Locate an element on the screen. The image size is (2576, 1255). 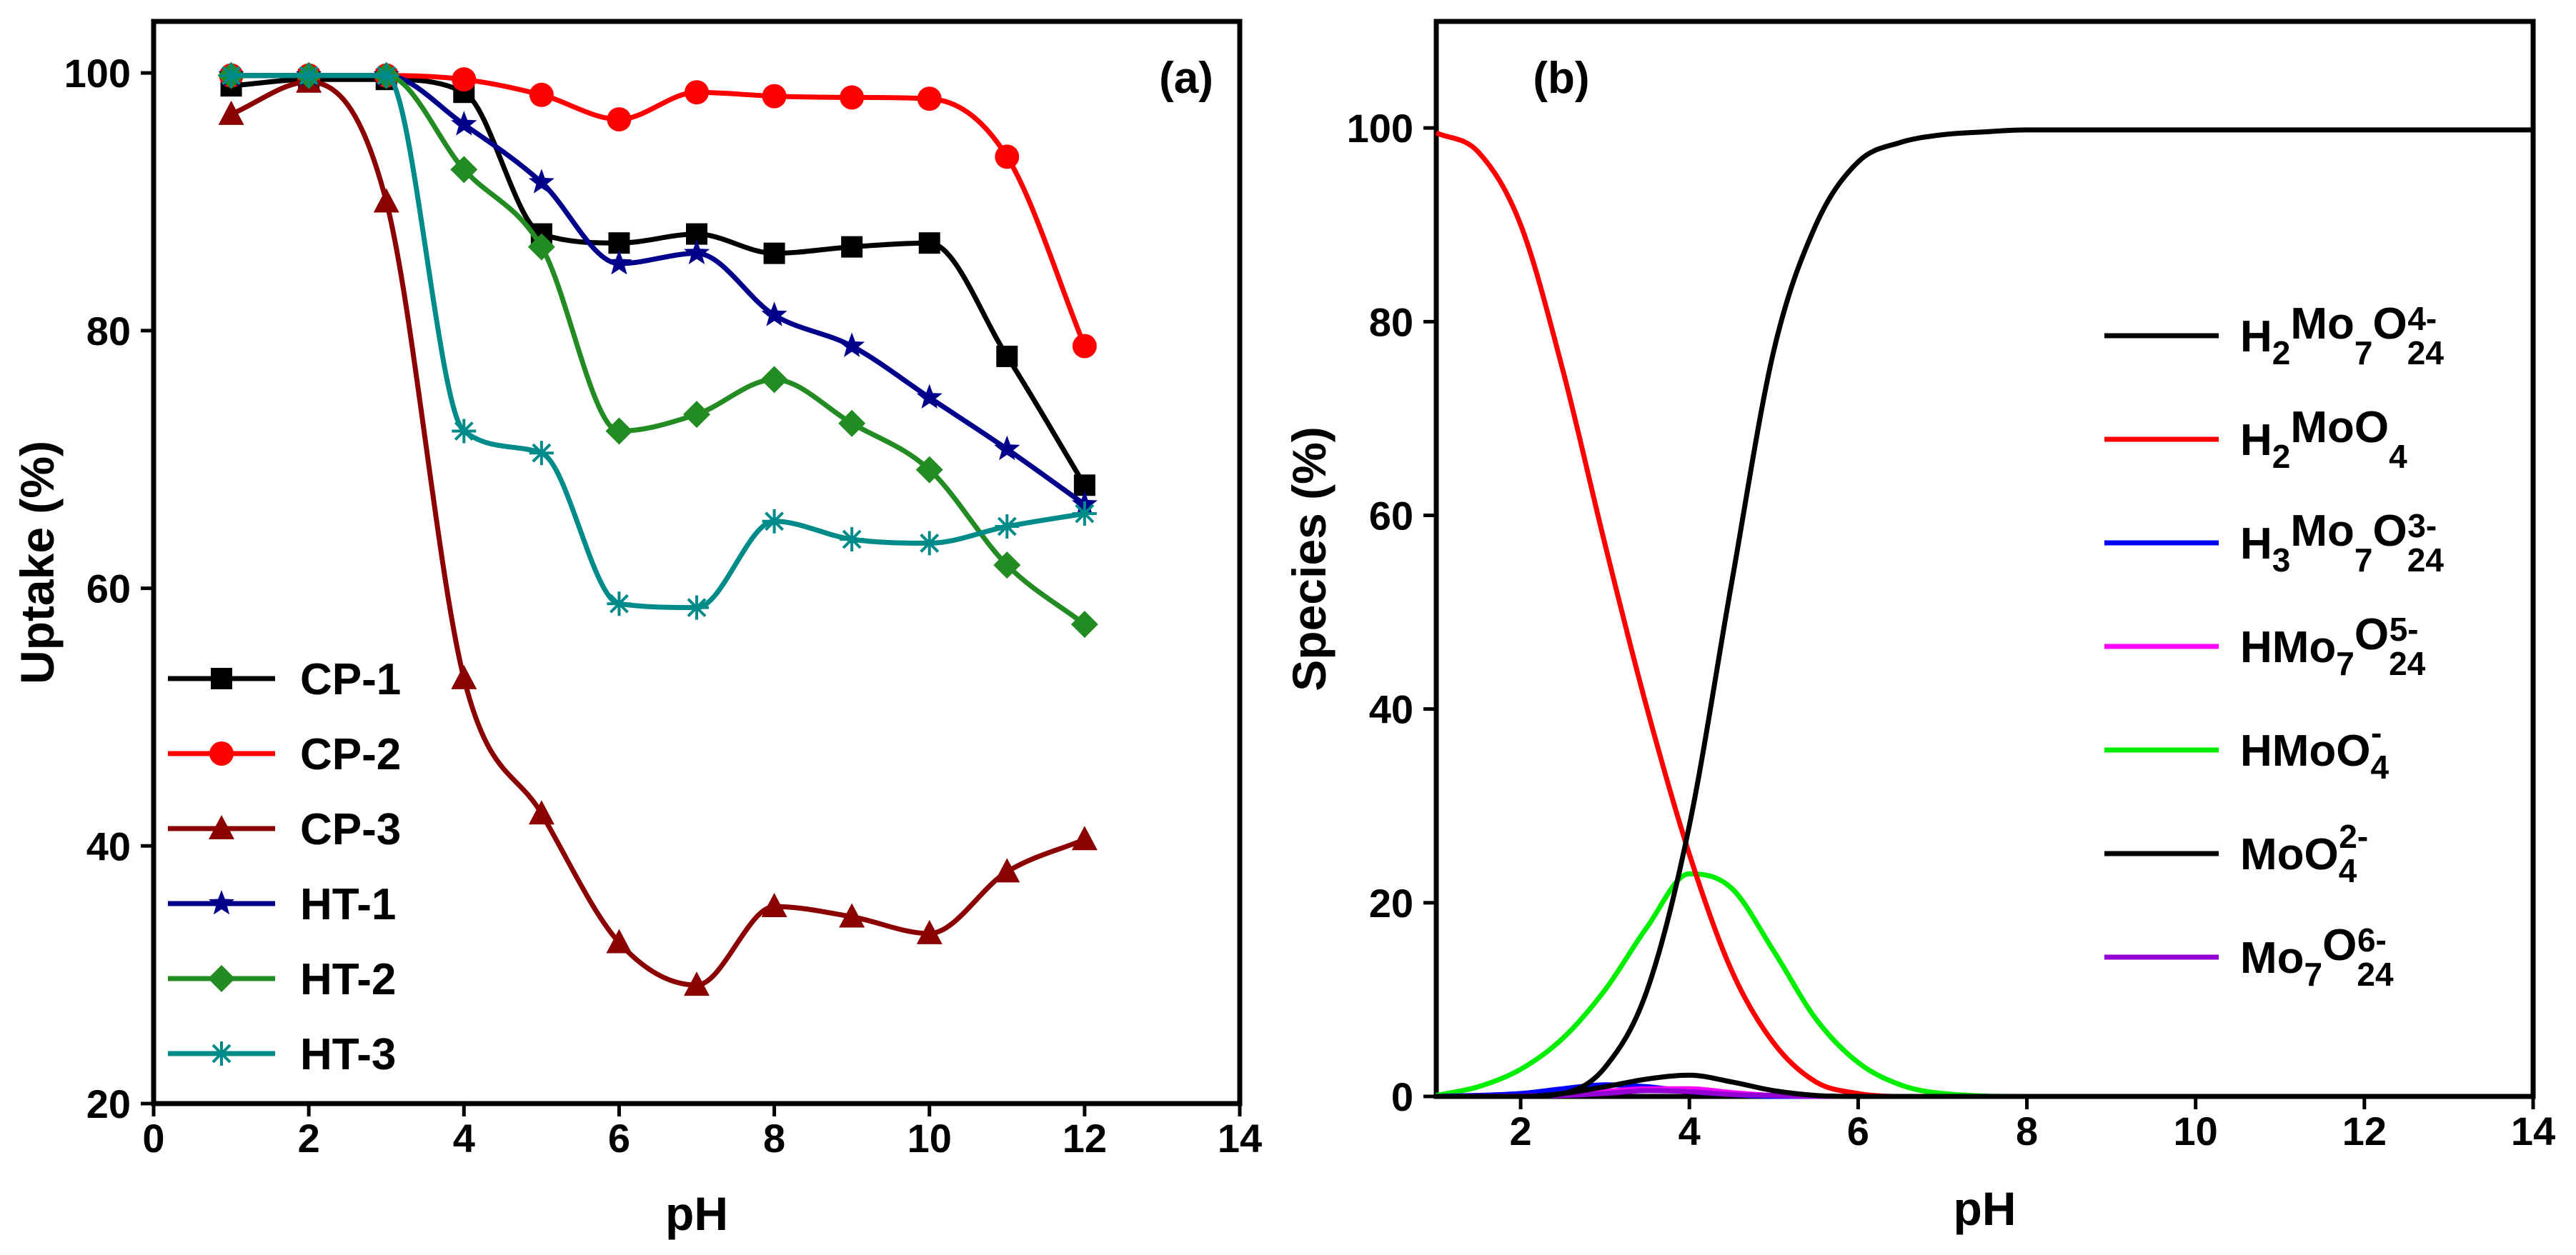
legend-item-species: H2Mo7O244- is located at coordinates (2274, 335).